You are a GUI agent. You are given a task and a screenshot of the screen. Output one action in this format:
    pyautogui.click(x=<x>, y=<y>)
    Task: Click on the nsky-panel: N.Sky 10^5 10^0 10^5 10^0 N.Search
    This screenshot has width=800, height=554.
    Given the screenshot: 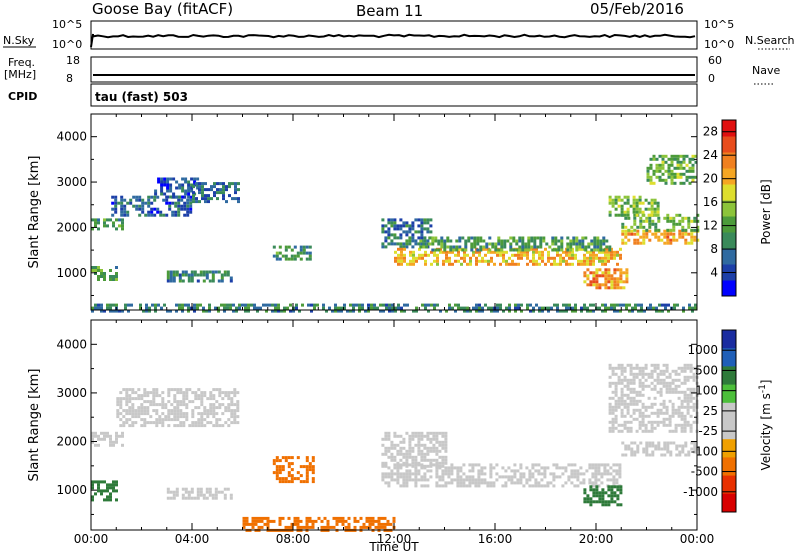 What is the action you would take?
    pyautogui.click(x=399, y=34)
    